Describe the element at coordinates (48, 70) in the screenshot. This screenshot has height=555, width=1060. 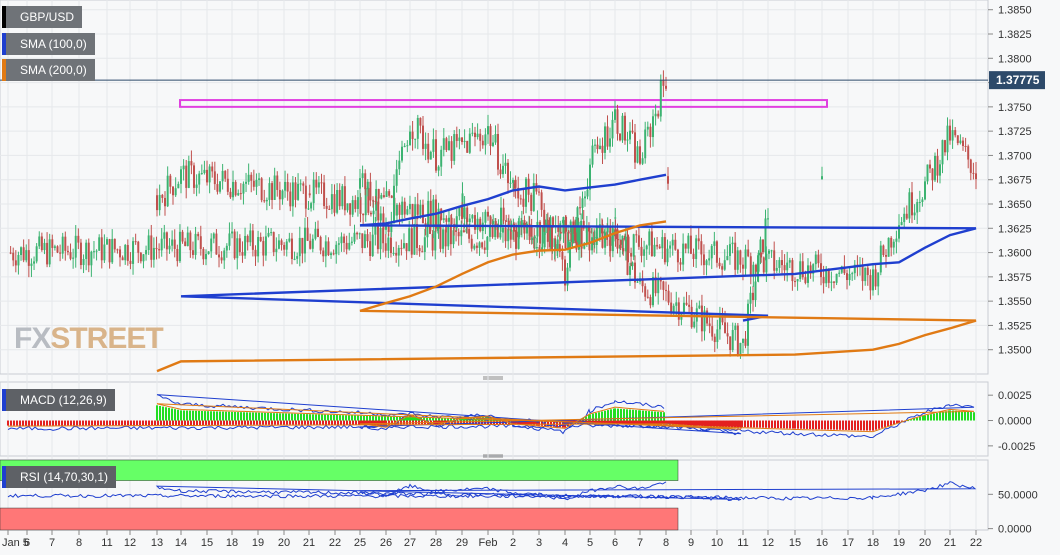
I see `sma200-label: SMA (200,0)` at that location.